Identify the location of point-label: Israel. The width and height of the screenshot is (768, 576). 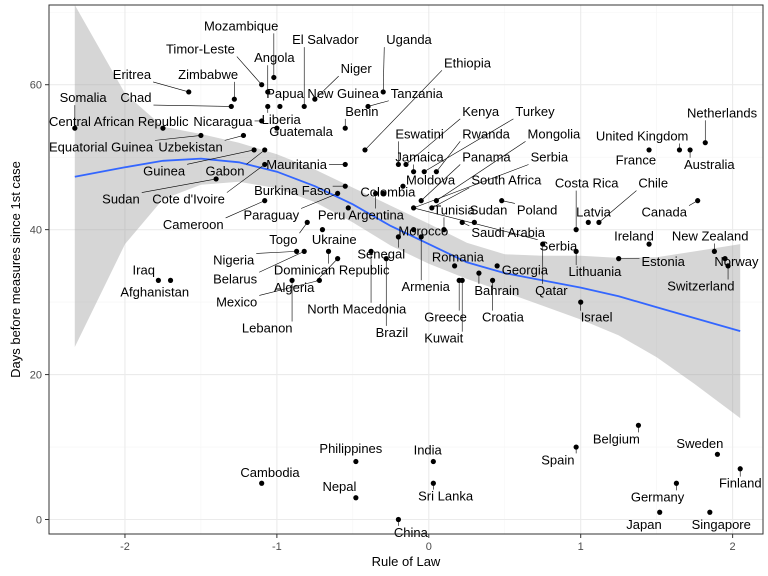
(597, 317).